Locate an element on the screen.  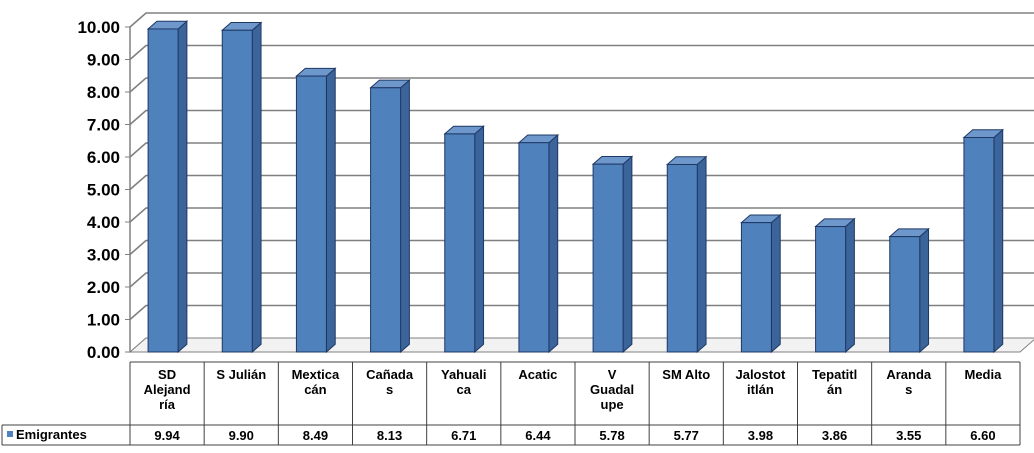
x-tick-label: Yahuali ca is located at coordinates (464, 382).